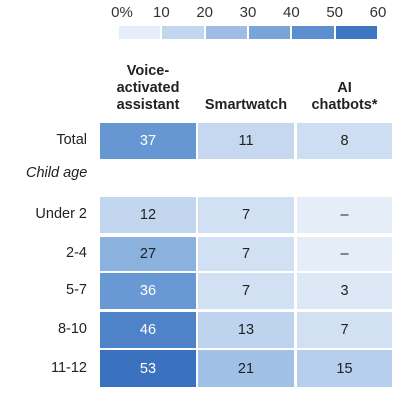  Describe the element at coordinates (148, 88) in the screenshot. I see `column-header-voice-assistant: Voice- activated assistant` at that location.